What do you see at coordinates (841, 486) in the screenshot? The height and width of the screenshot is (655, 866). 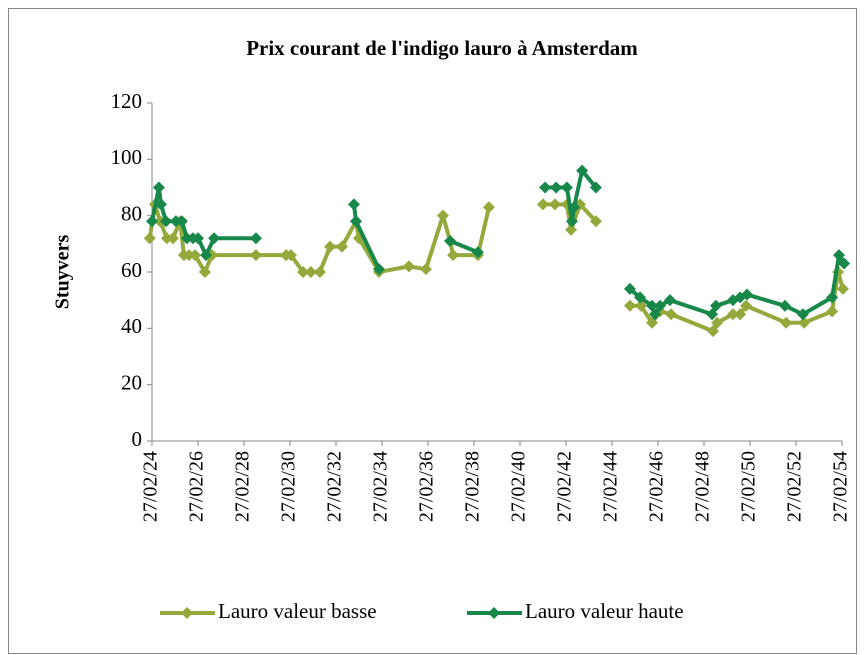 I see `x-tick-label: 27/02/54` at bounding box center [841, 486].